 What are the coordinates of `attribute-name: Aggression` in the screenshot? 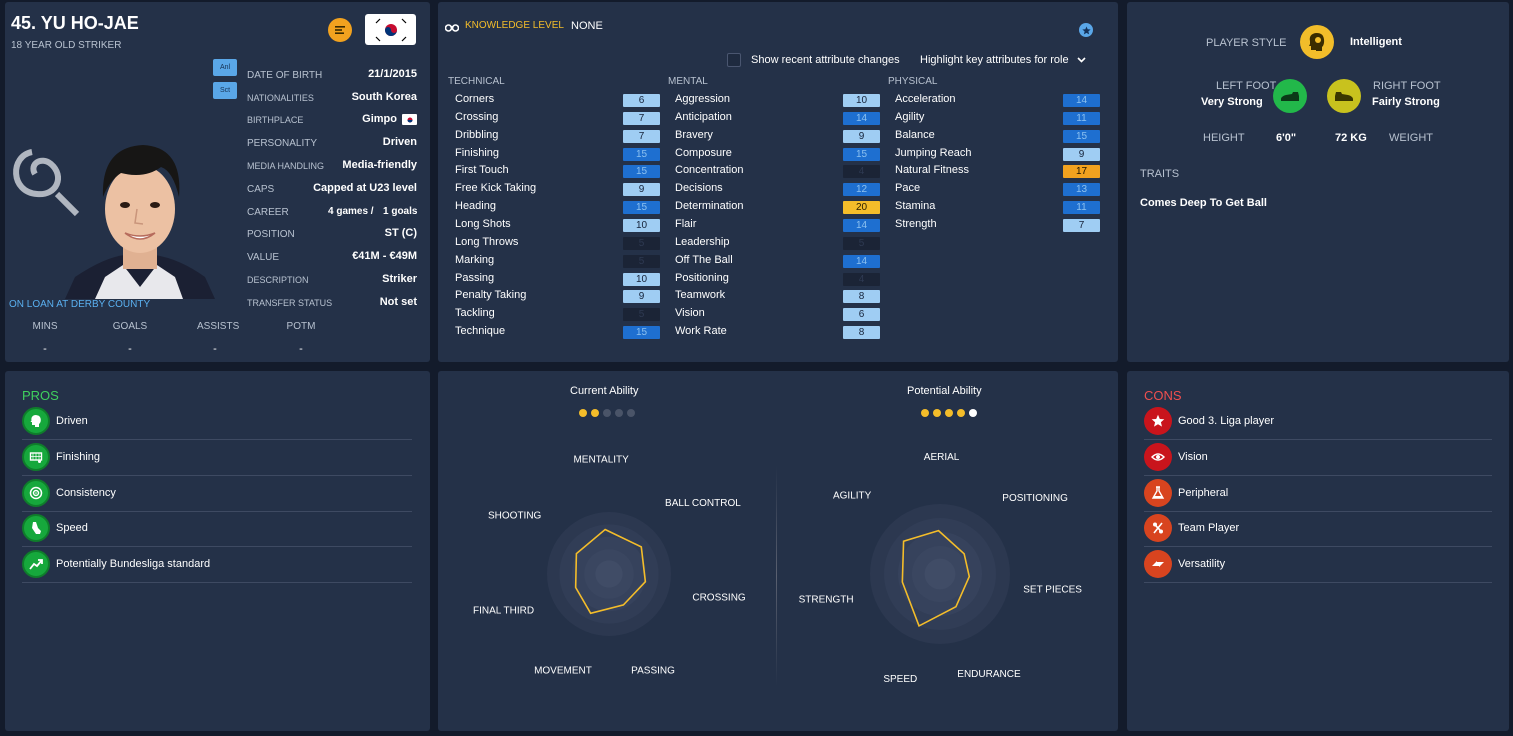 It's located at (703, 99).